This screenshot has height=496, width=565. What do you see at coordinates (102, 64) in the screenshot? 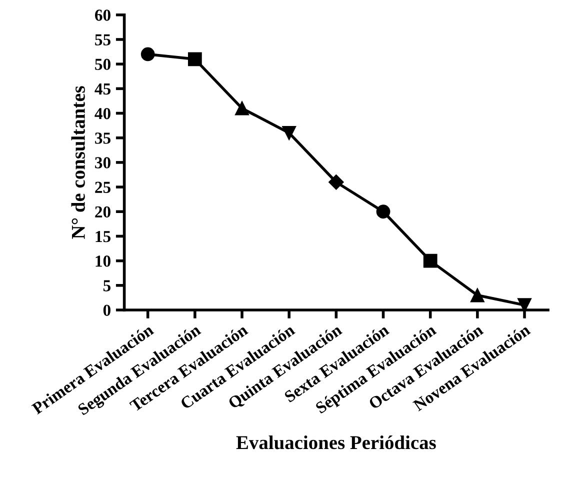
I see `y-tick-label: 50` at bounding box center [102, 64].